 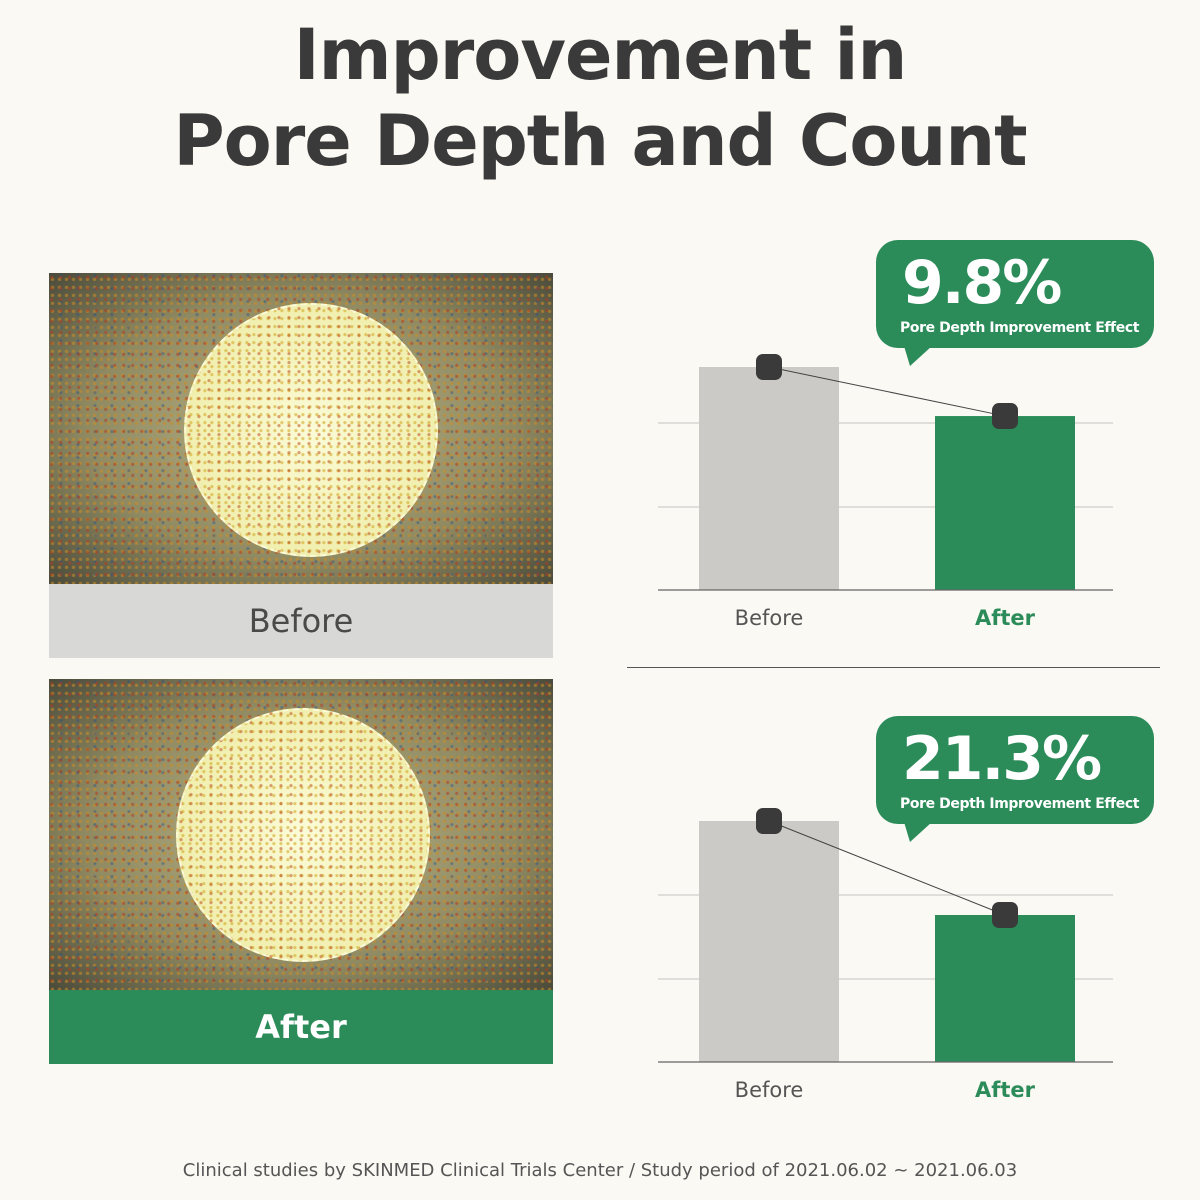 I want to click on improvement-value: 21.3%, so click(x=1002, y=759).